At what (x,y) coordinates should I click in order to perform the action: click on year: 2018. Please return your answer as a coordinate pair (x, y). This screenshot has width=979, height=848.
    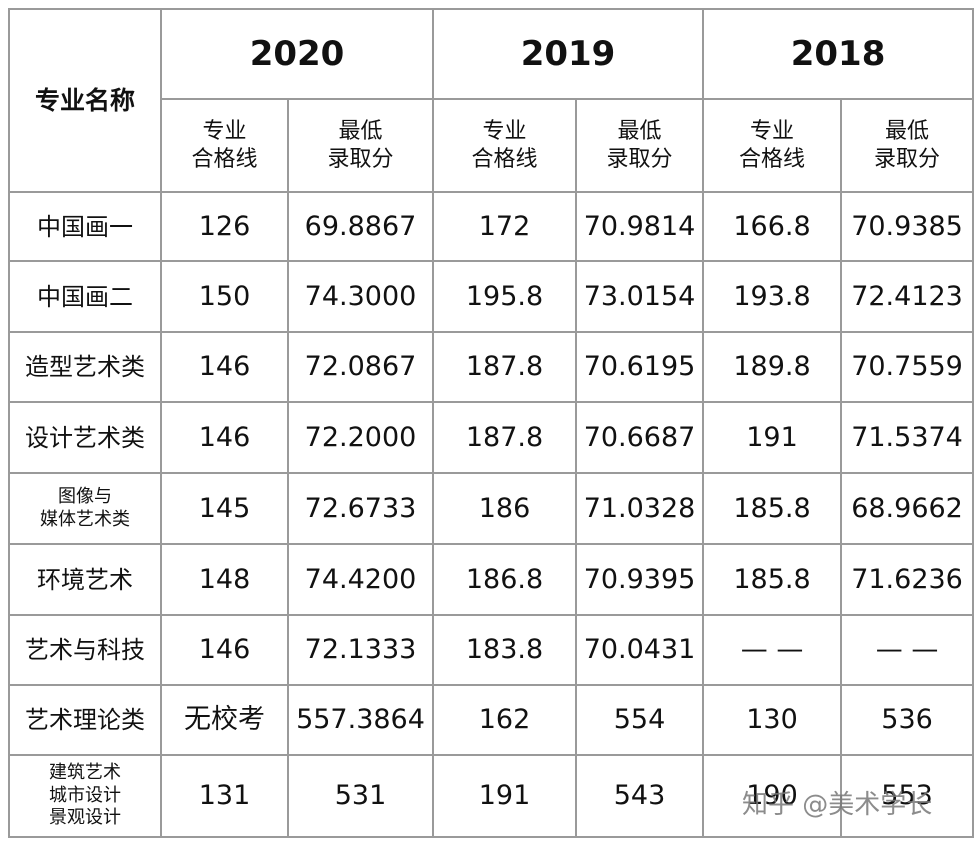
    Looking at the image, I should click on (838, 54).